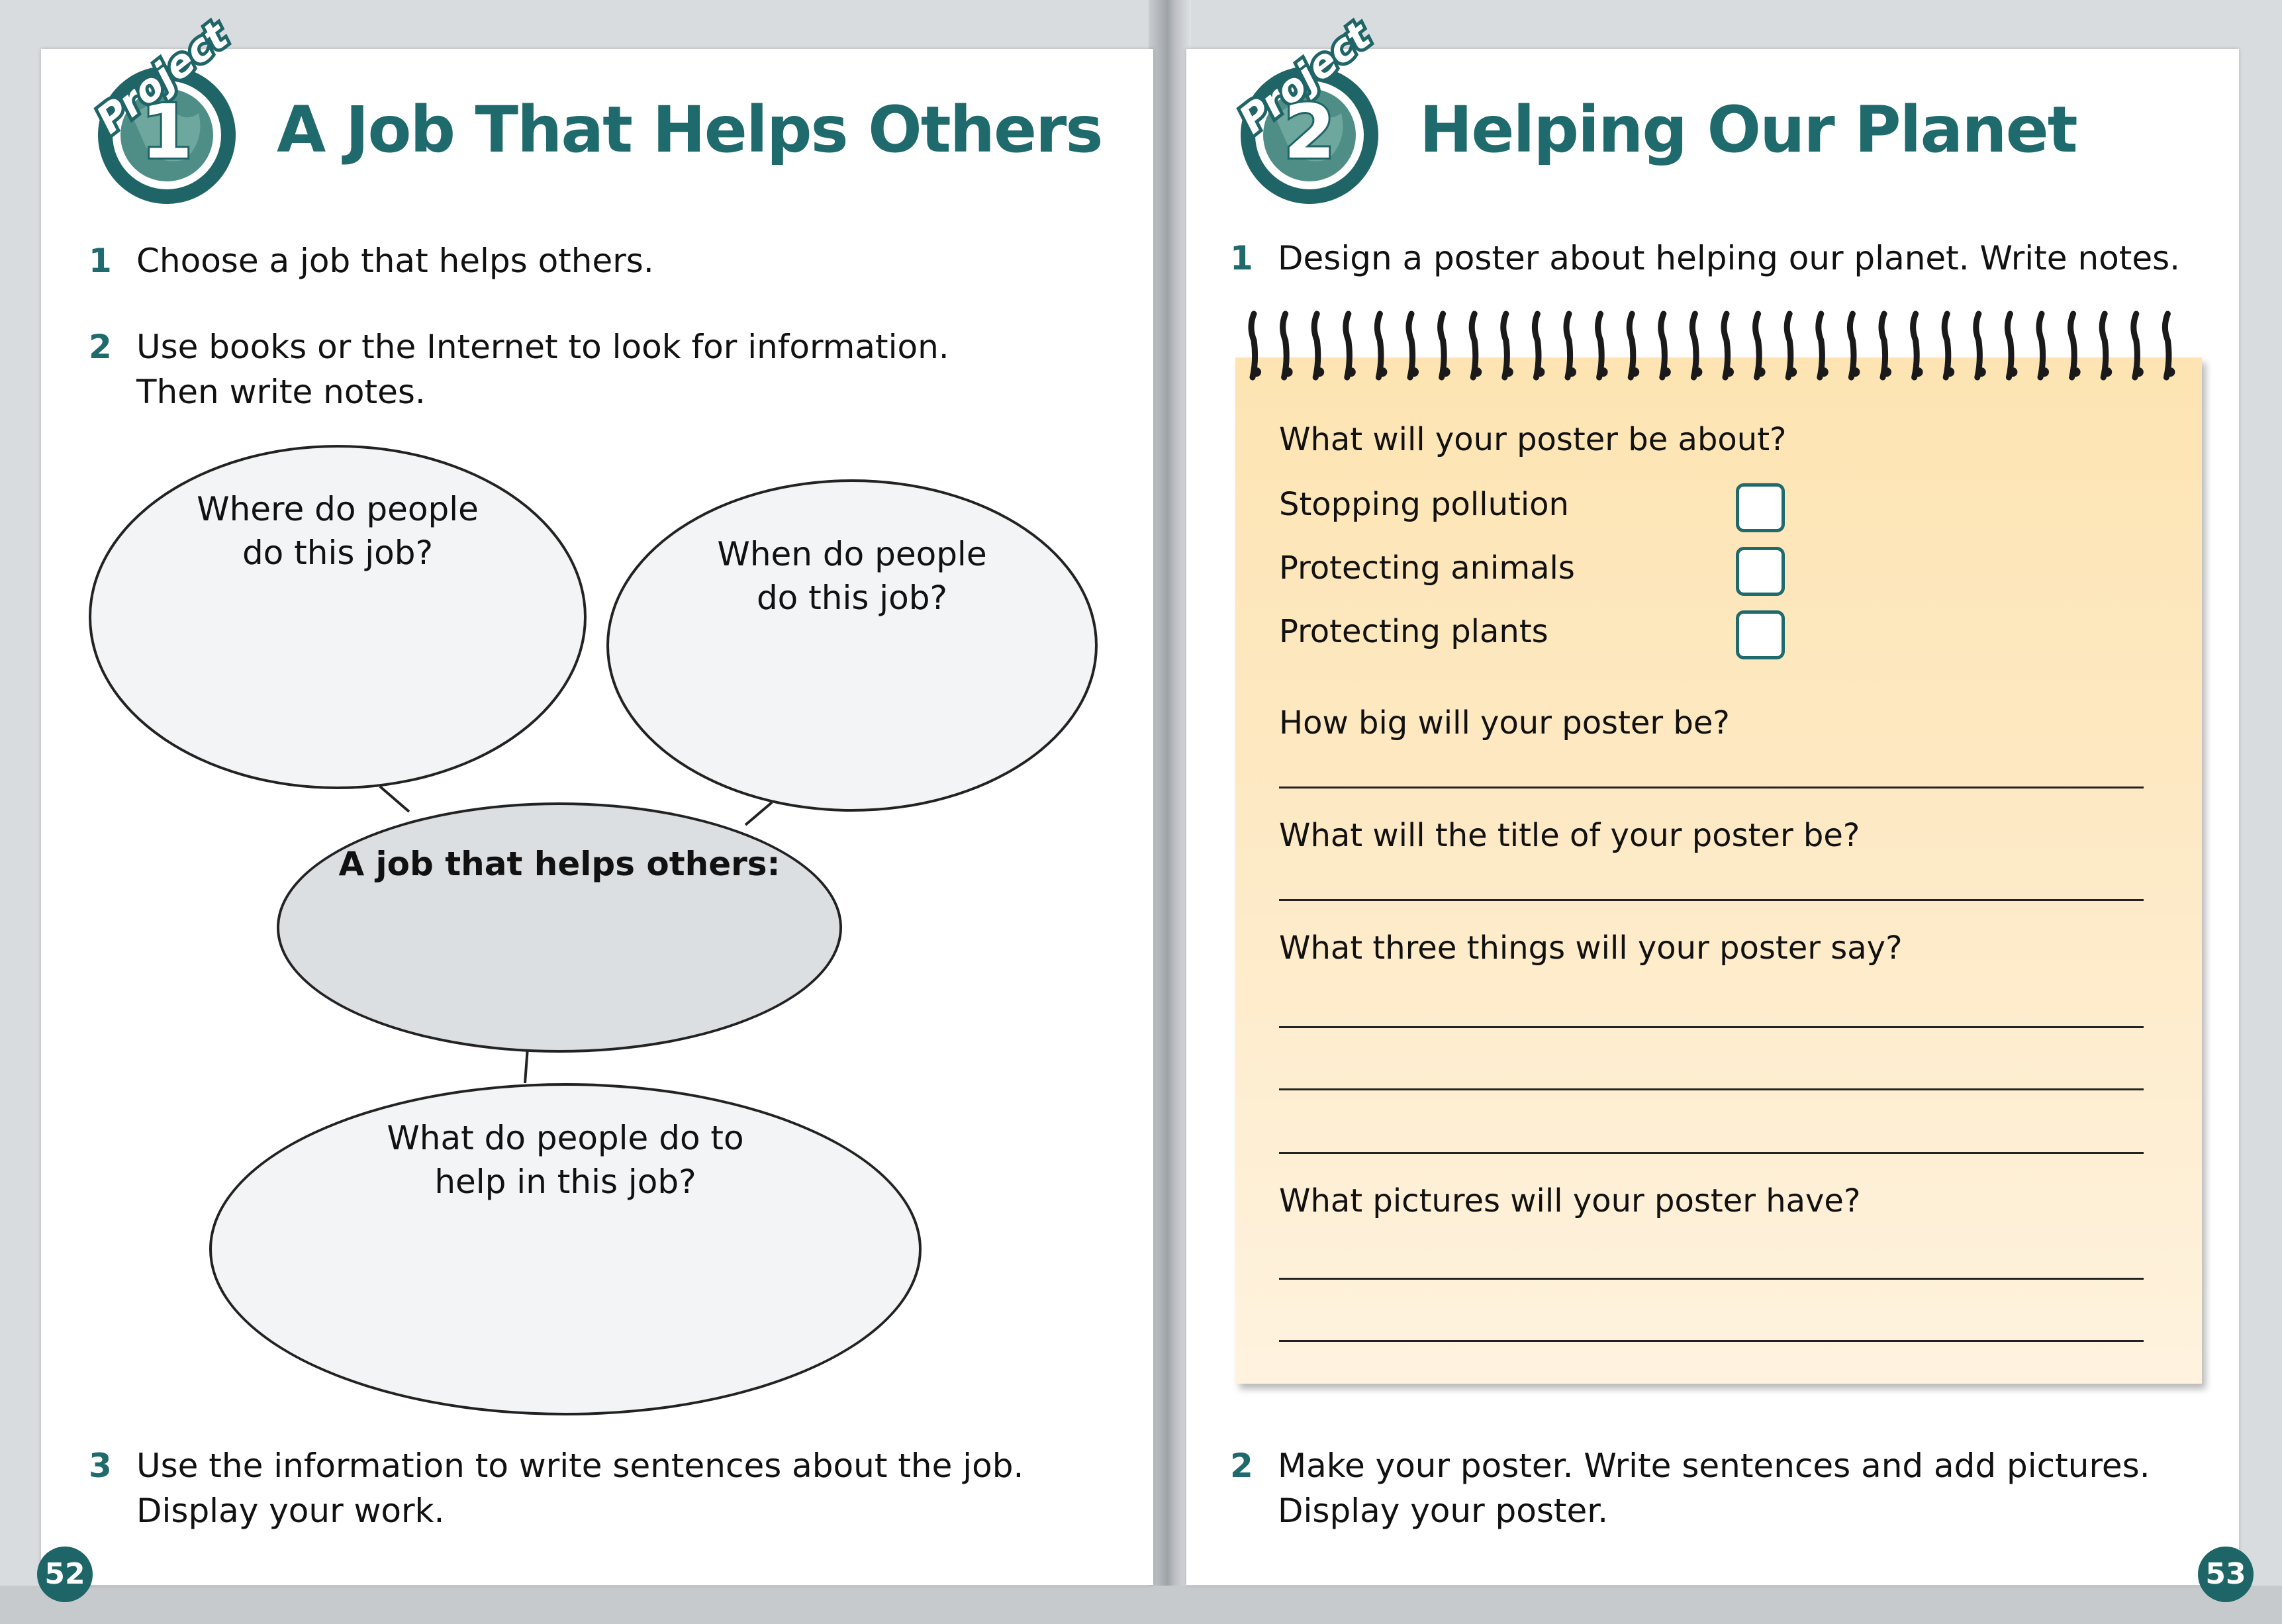 This screenshot has height=1624, width=2282. Describe the element at coordinates (1141, 1605) in the screenshot. I see `background-strip` at that location.